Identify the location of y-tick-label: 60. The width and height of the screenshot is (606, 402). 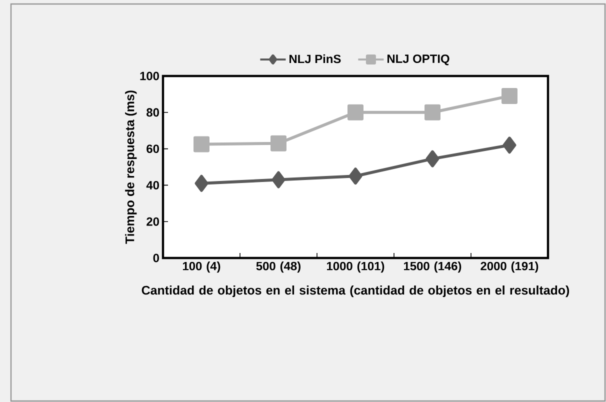
(152, 149).